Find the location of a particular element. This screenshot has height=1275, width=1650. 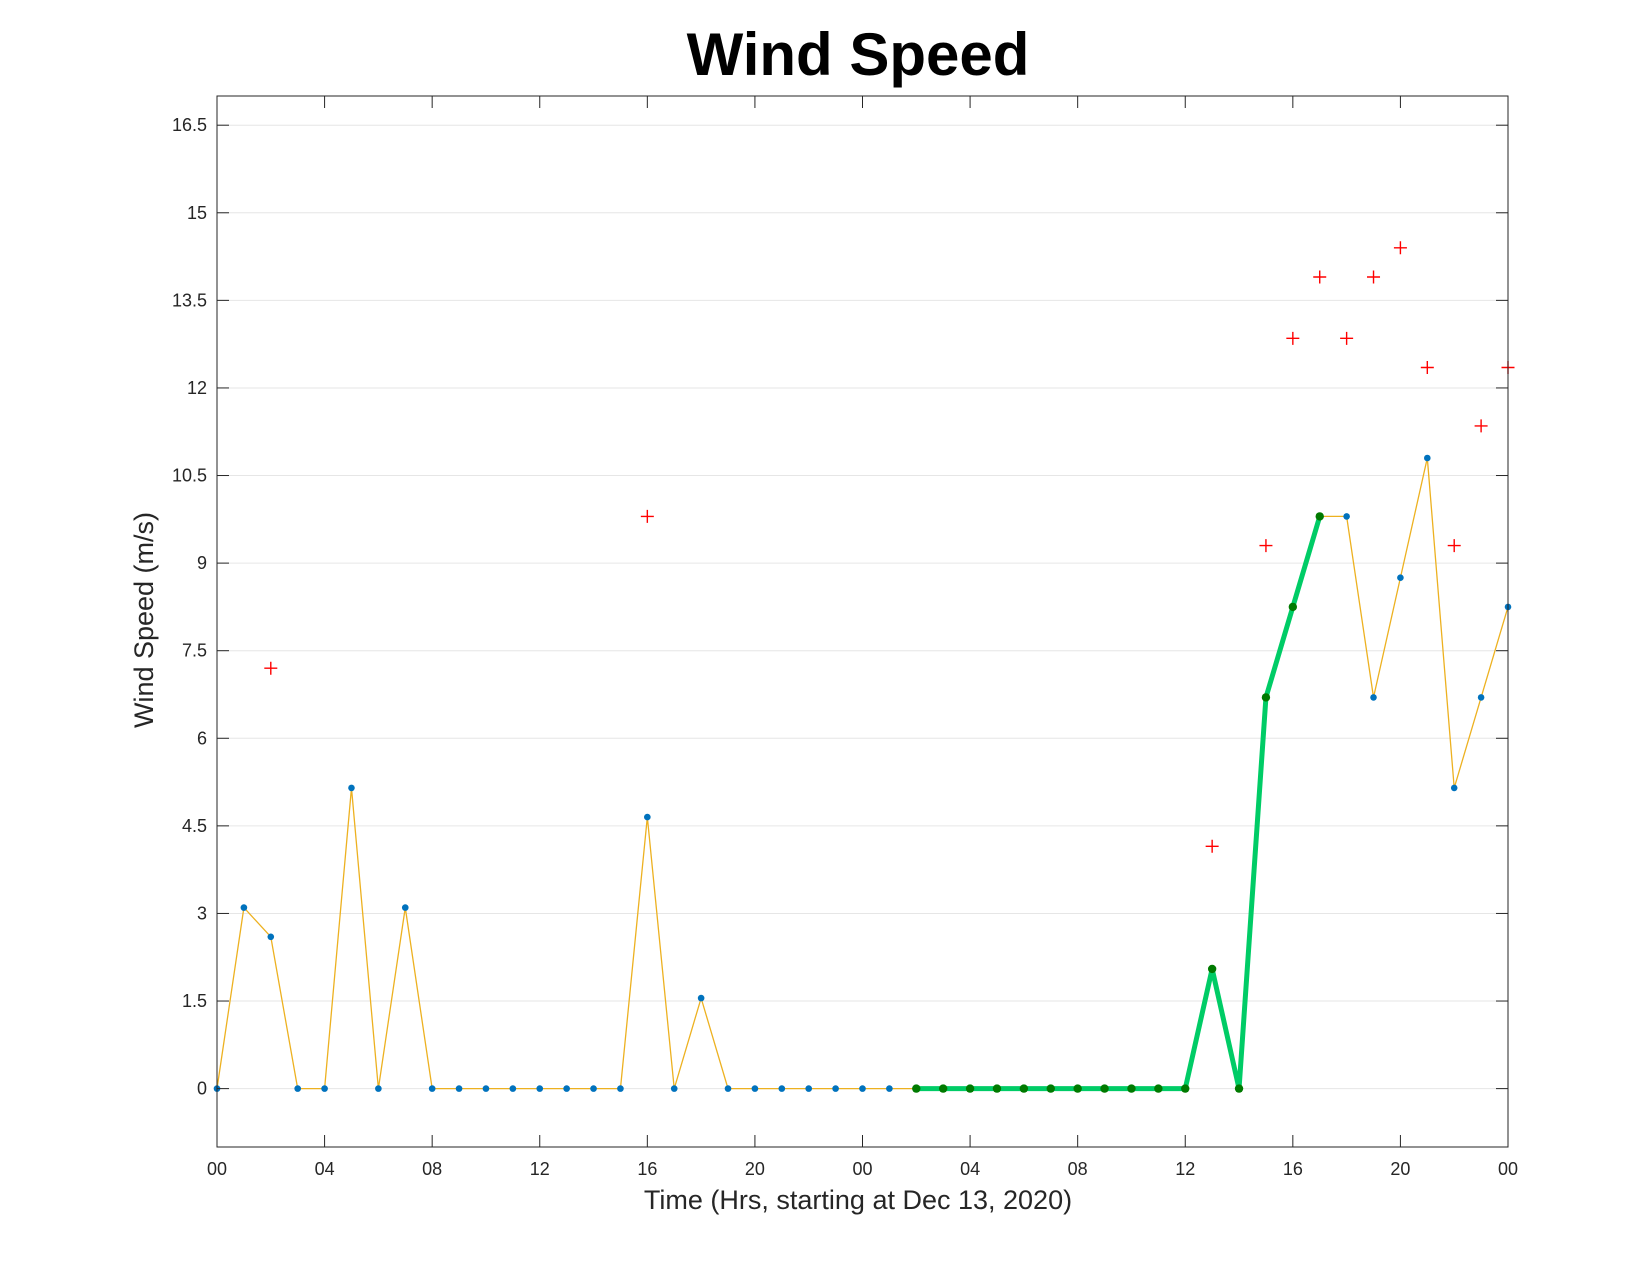

y-axis-label: Wind Speed (m/s) is located at coordinates (144, 620).